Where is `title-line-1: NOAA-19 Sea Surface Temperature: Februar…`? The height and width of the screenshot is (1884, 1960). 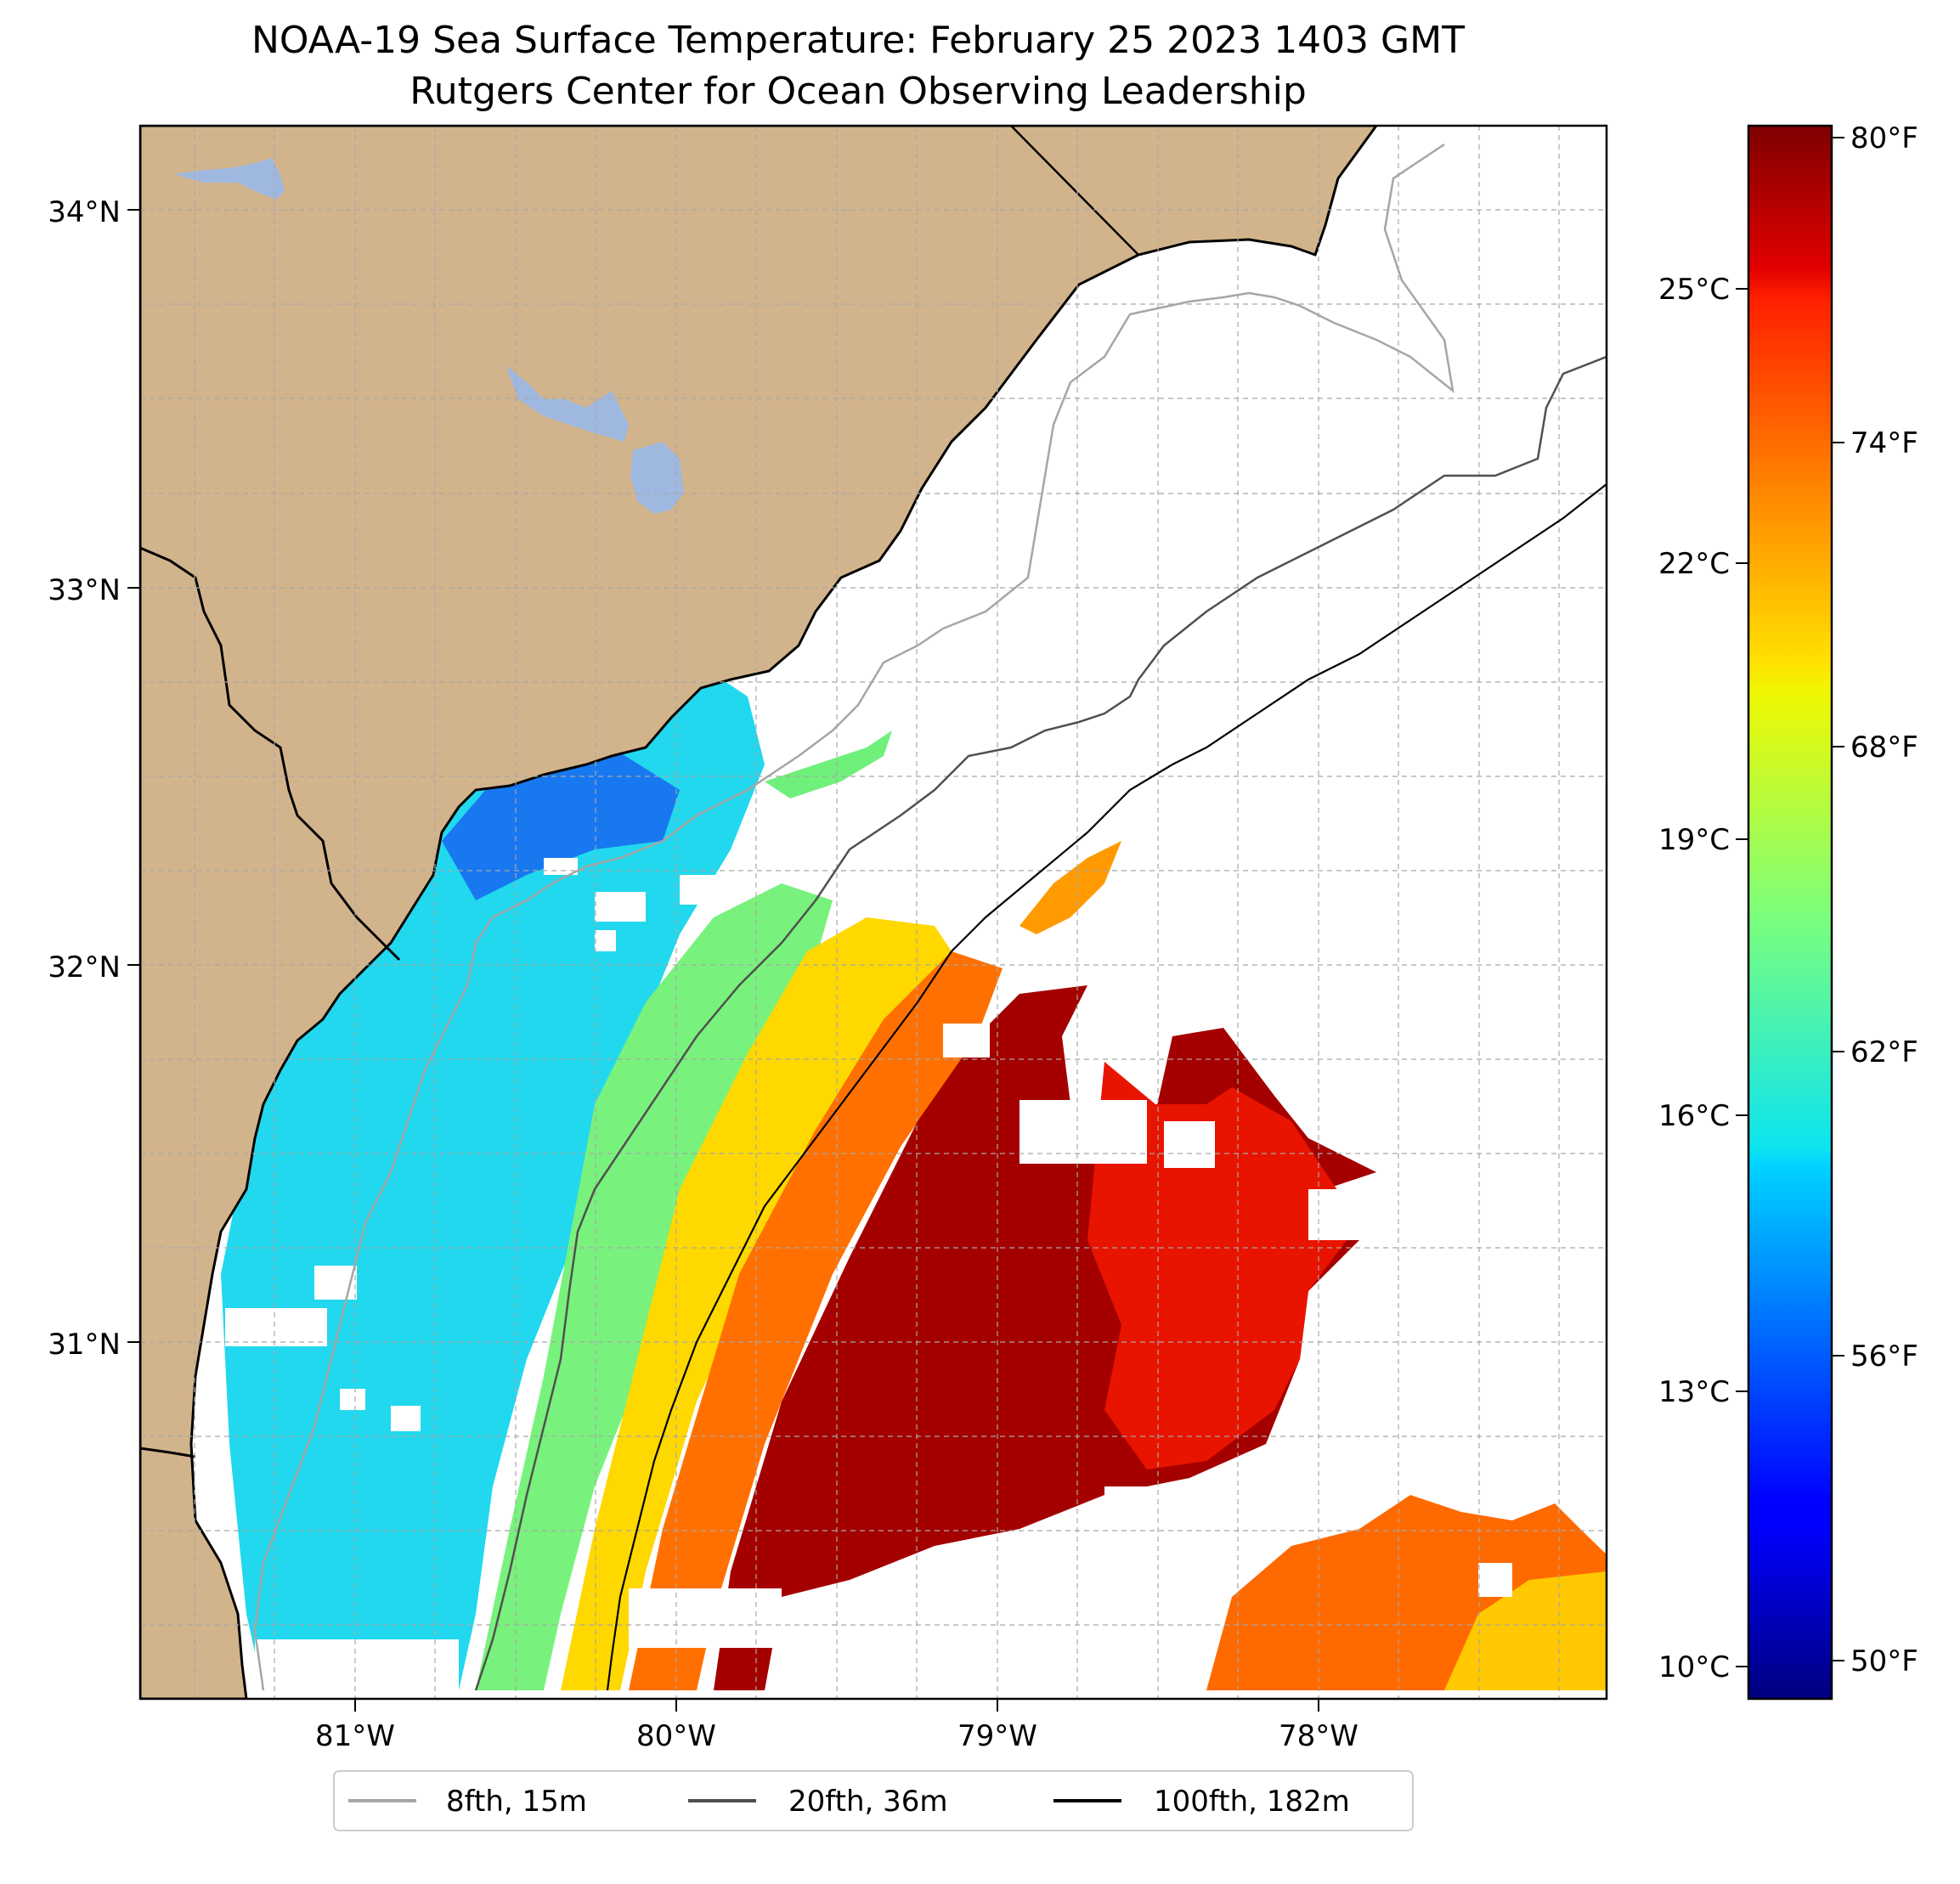 title-line-1: NOAA-19 Sea Surface Temperature: Februar… is located at coordinates (858, 41).